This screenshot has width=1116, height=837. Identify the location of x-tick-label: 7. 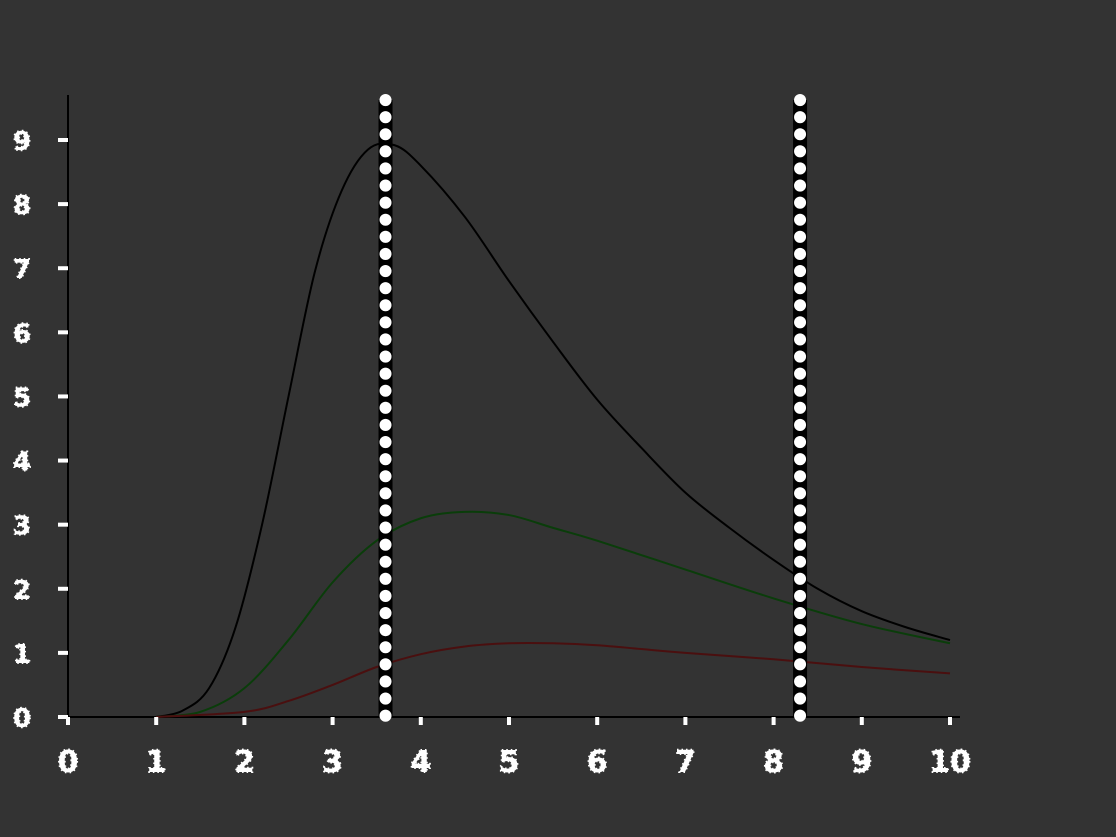
(685, 762).